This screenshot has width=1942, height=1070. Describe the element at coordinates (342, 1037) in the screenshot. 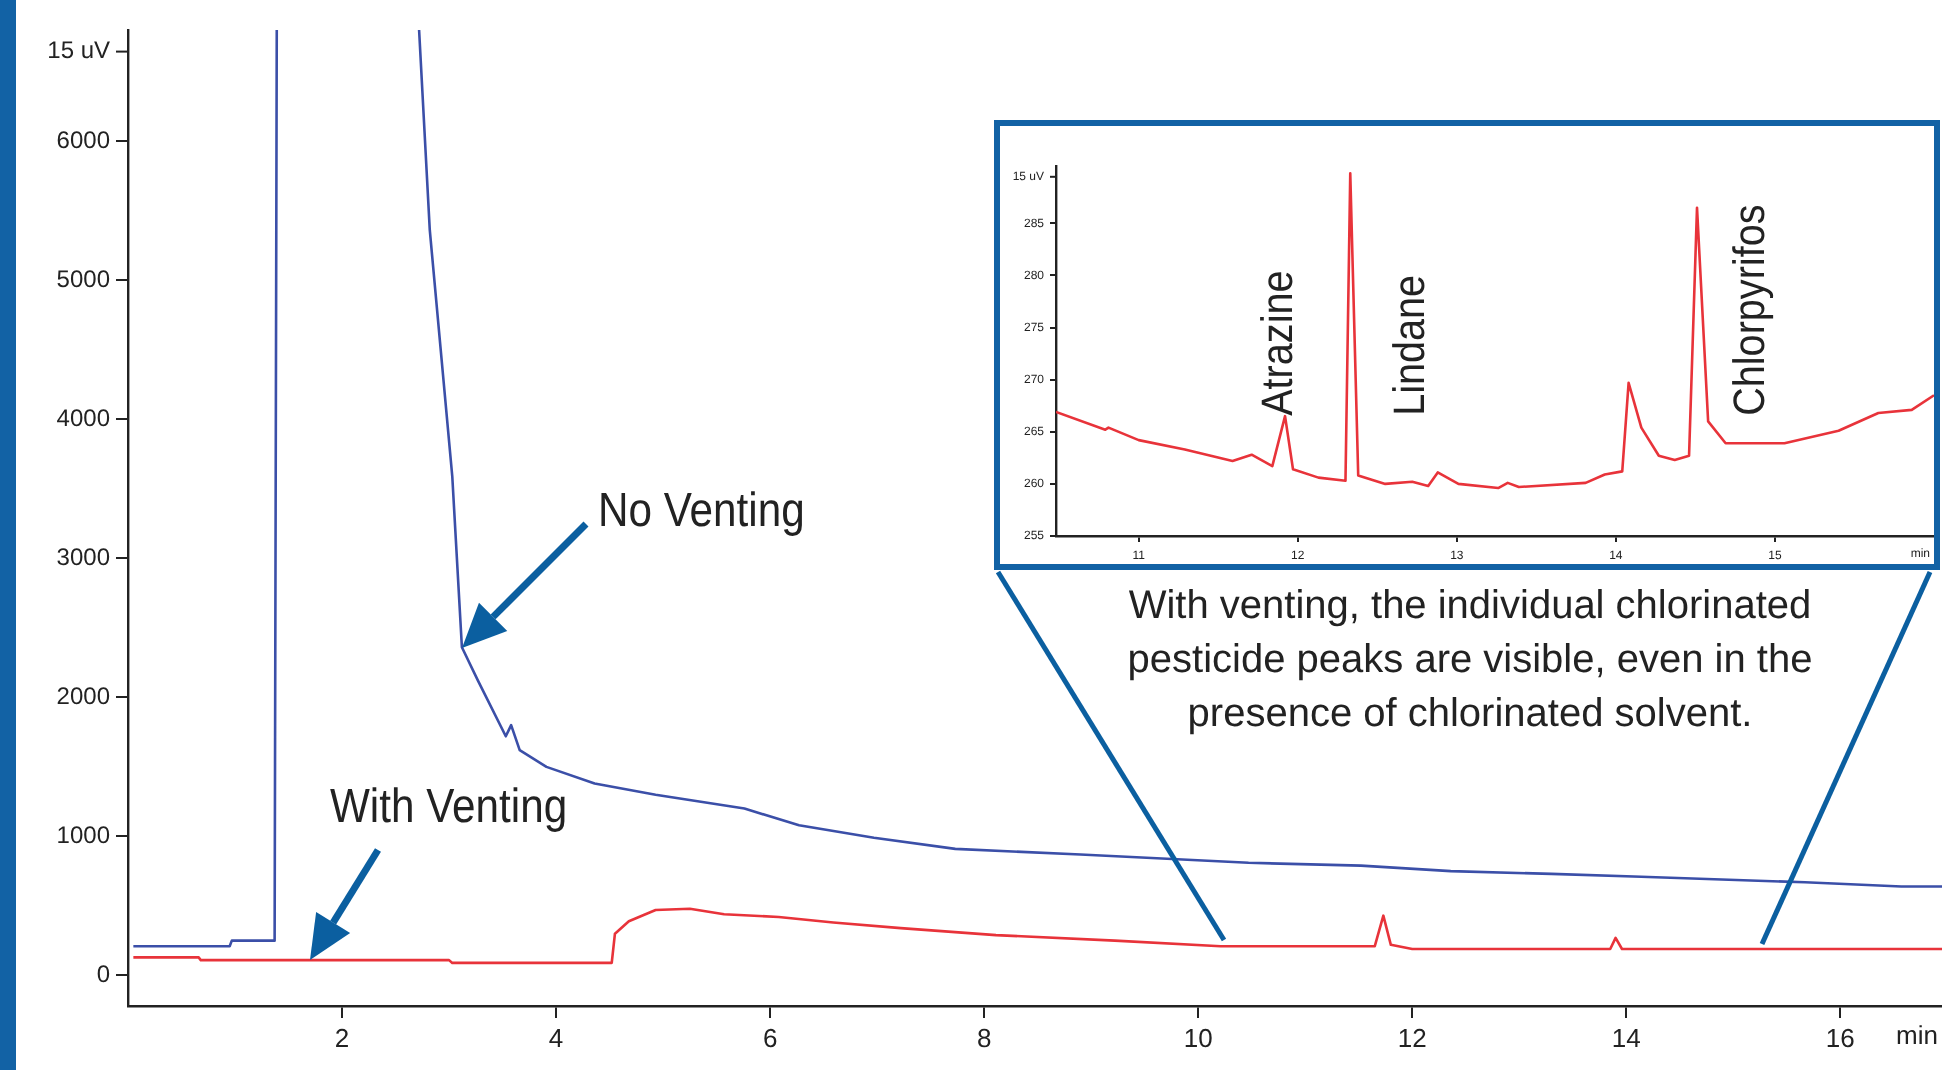

I see `x-tick-label: 2` at that location.